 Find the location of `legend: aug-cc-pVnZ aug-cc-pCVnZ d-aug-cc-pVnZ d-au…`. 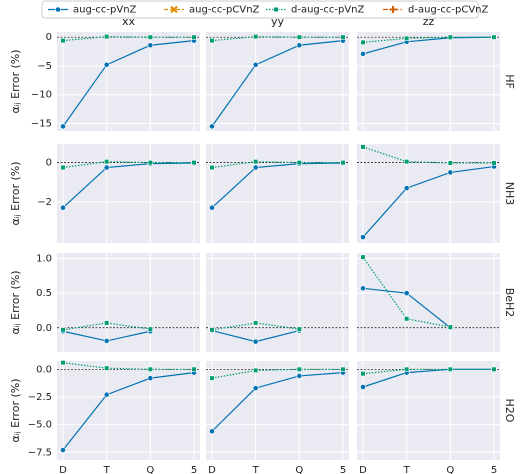

legend: aug-cc-pVnZ aug-cc-pCVnZ d-aug-cc-pVnZ d-au… is located at coordinates (264, 9).